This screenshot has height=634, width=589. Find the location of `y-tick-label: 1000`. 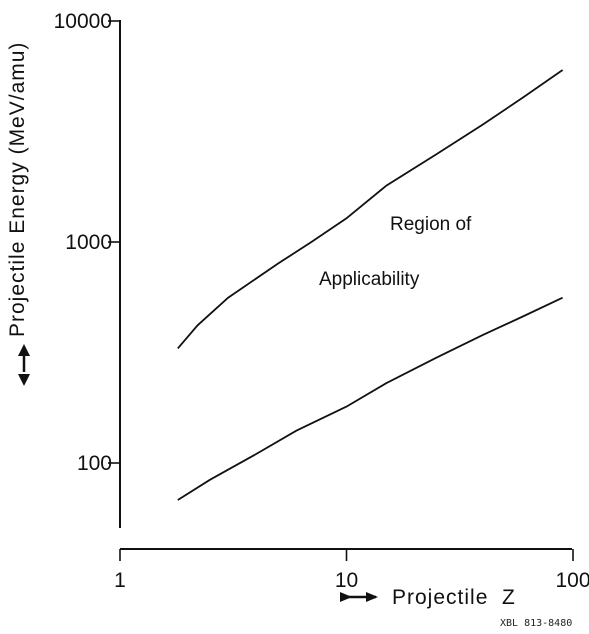

y-tick-label: 1000 is located at coordinates (88, 242).